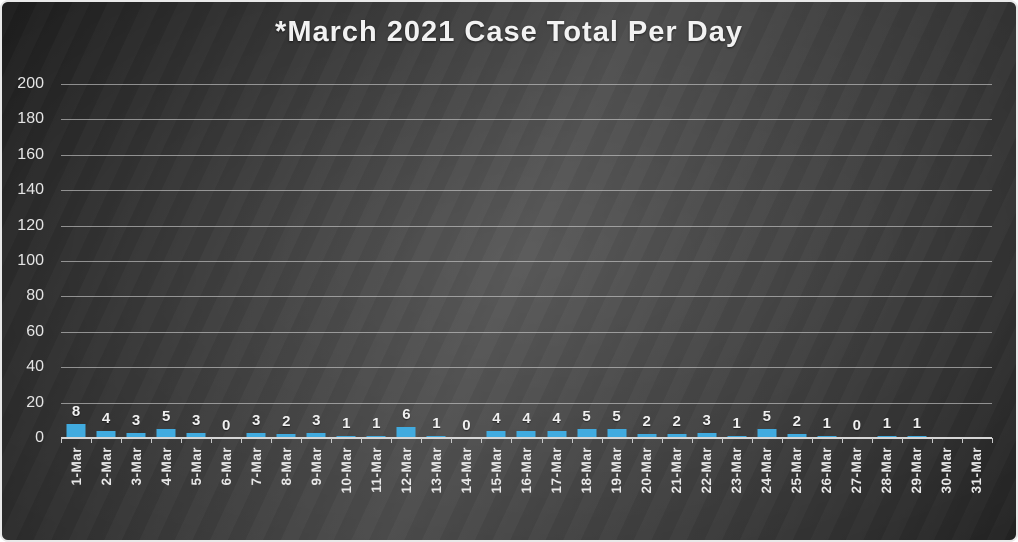 The height and width of the screenshot is (542, 1018). I want to click on x-label-cell: 19-Mar, so click(617, 490).